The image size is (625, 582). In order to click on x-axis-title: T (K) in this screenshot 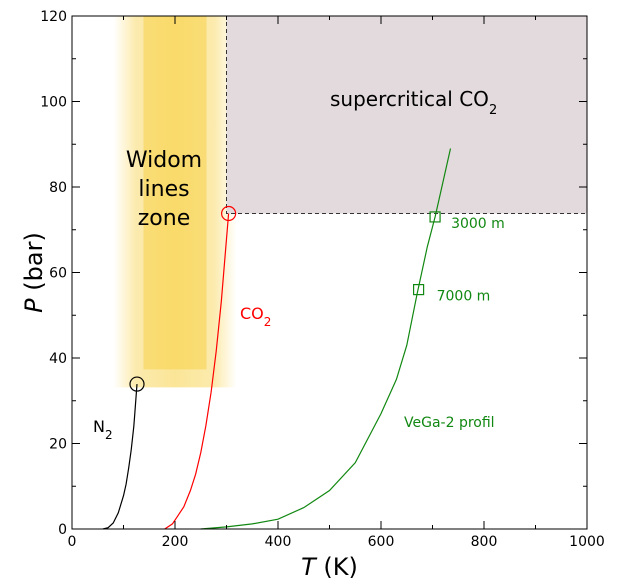, I will do `click(329, 567)`.